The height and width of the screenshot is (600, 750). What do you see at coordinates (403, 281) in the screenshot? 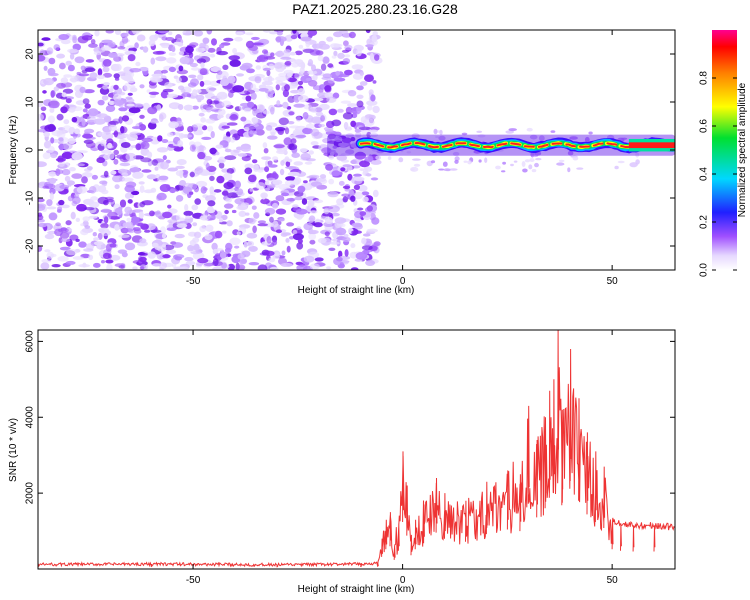
I see `x-tick-label: 0` at bounding box center [403, 281].